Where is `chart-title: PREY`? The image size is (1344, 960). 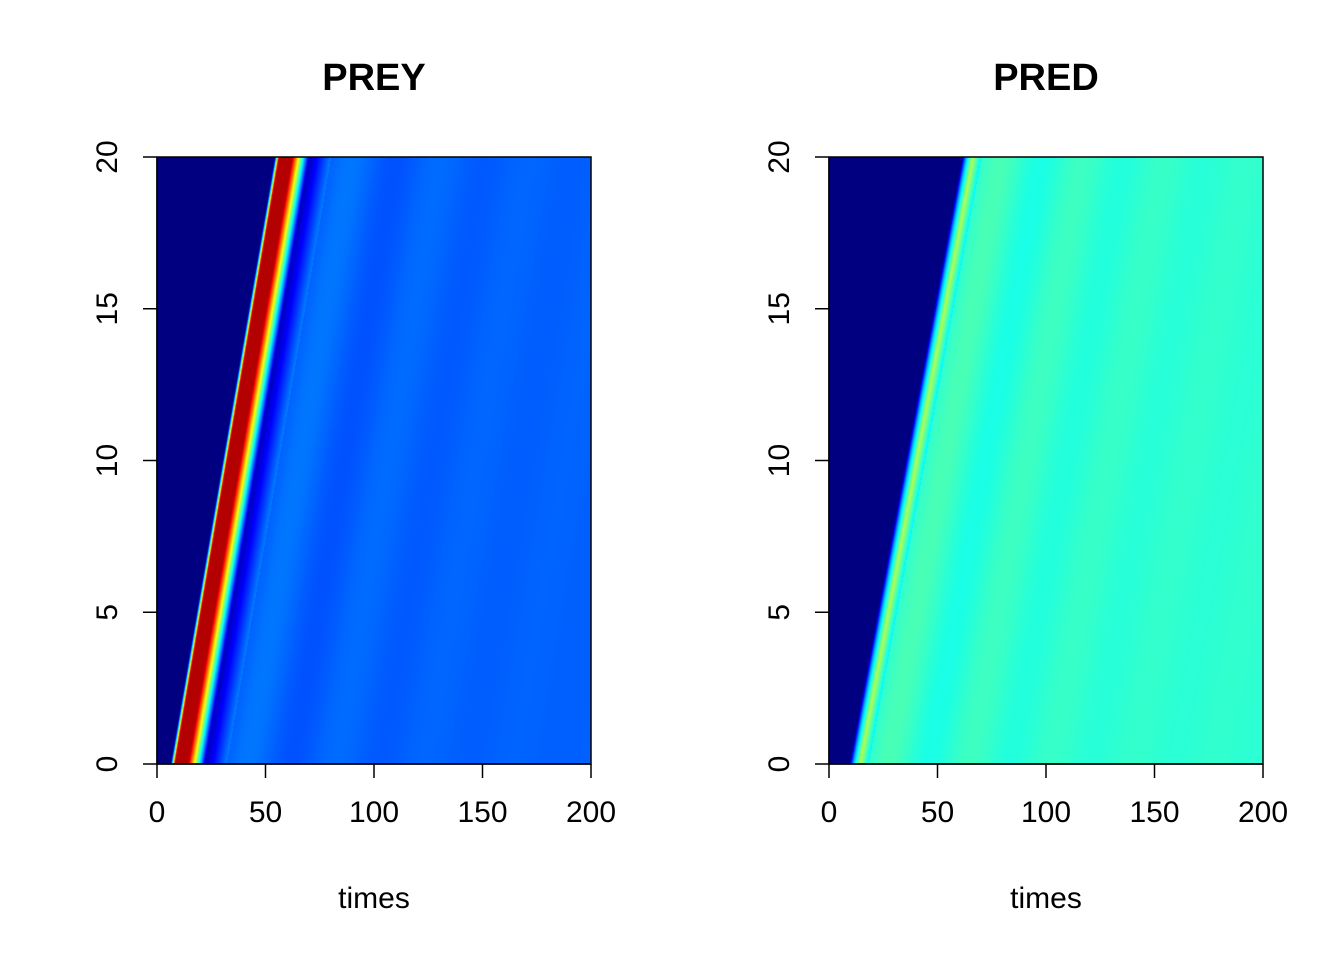
chart-title: PREY is located at coordinates (373, 78).